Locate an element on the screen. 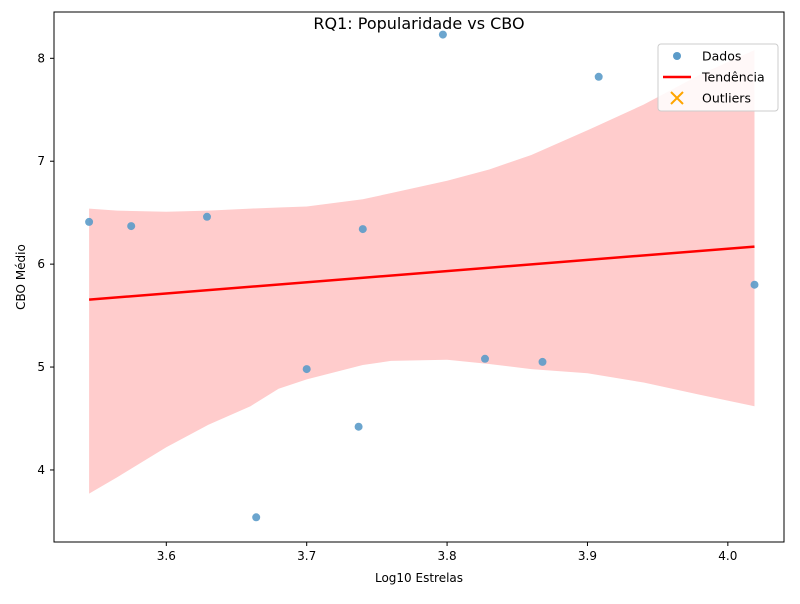  y-tick-label: 5 is located at coordinates (41, 367).